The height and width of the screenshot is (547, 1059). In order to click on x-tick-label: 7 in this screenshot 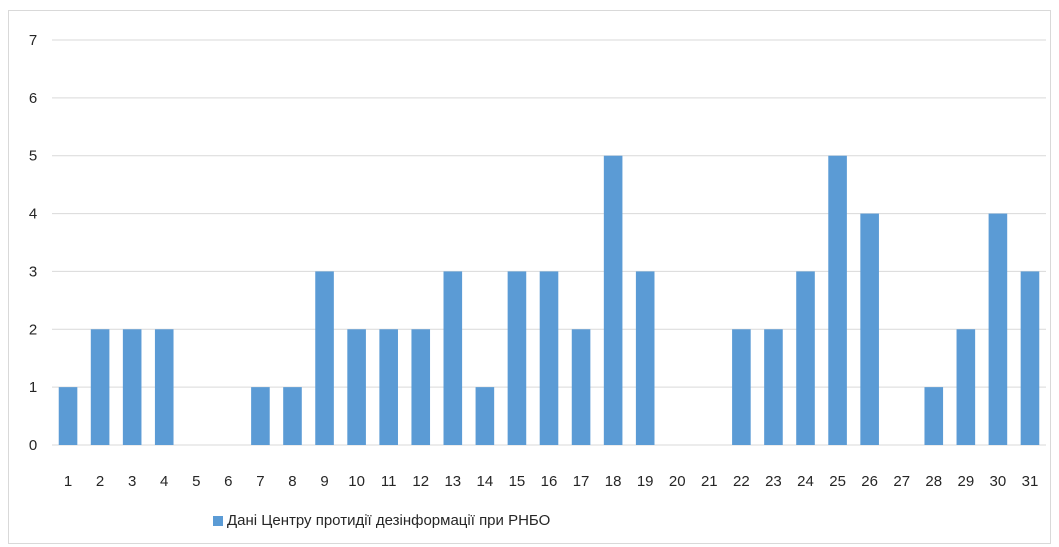, I will do `click(260, 481)`.